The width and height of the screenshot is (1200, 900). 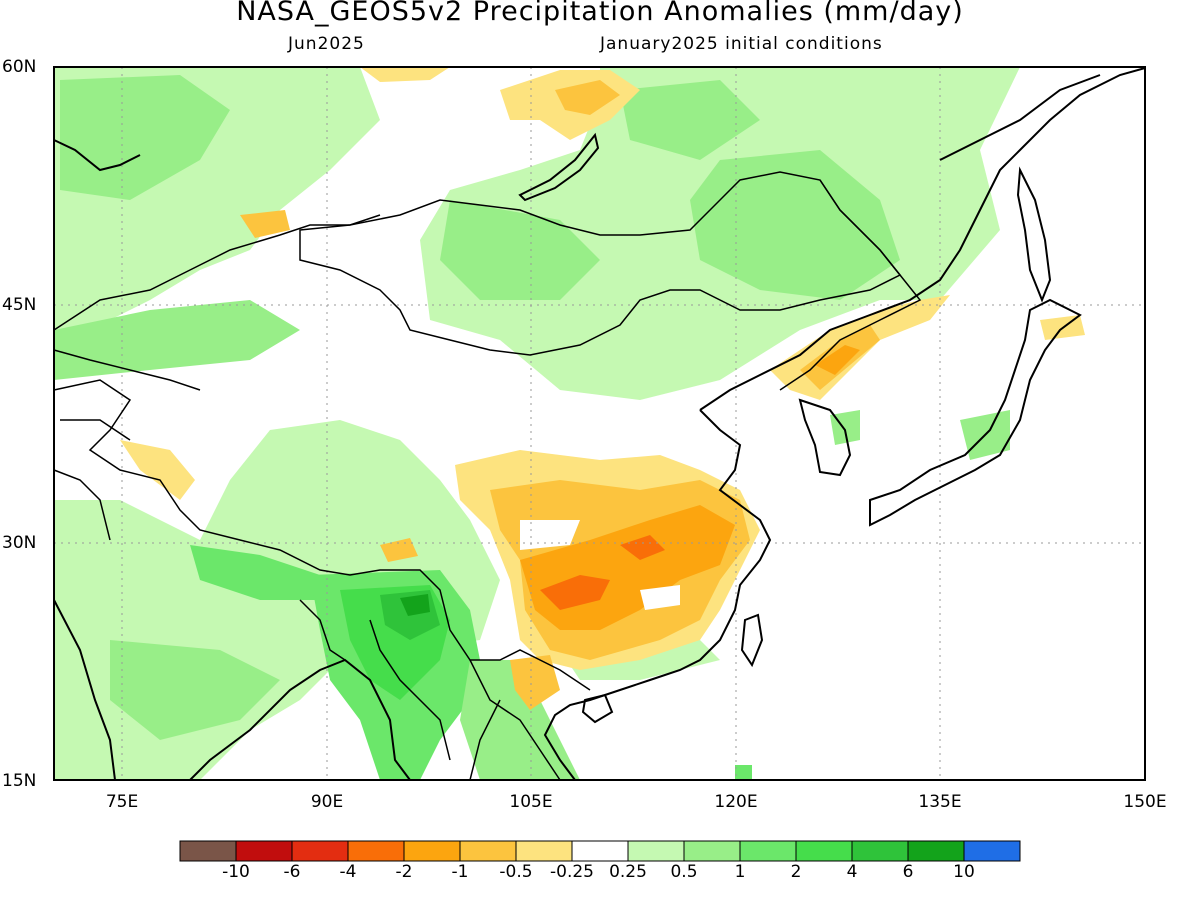 What do you see at coordinates (1034, 234) in the screenshot?
I see `coastline-sakhalin` at bounding box center [1034, 234].